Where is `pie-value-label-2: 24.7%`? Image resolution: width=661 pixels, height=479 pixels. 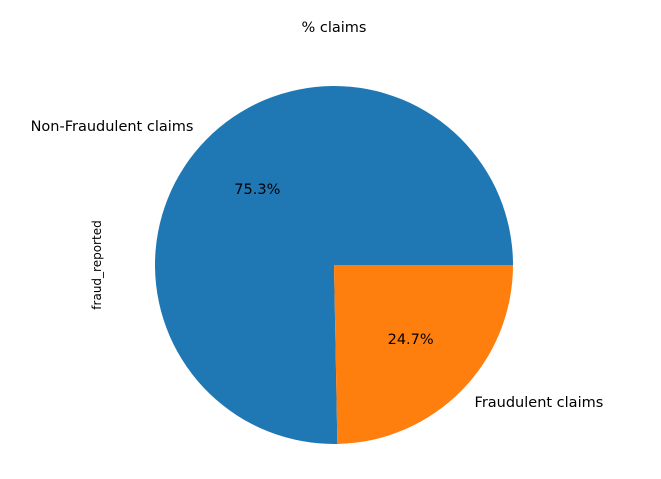
pie-value-label-2: 24.7% is located at coordinates (411, 340).